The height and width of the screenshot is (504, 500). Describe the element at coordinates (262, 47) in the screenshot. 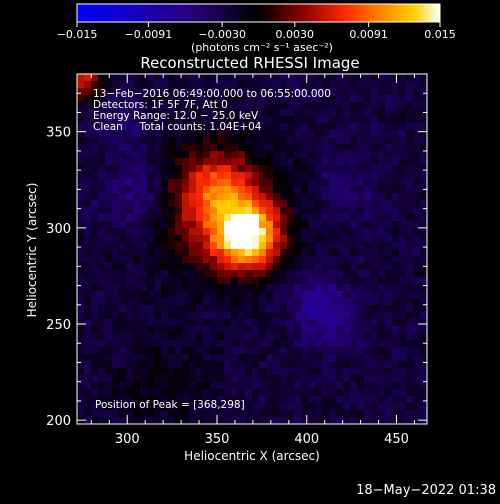

I see `colorbar-units-label: (photons cm⁻² s⁻¹ asec⁻²)` at that location.